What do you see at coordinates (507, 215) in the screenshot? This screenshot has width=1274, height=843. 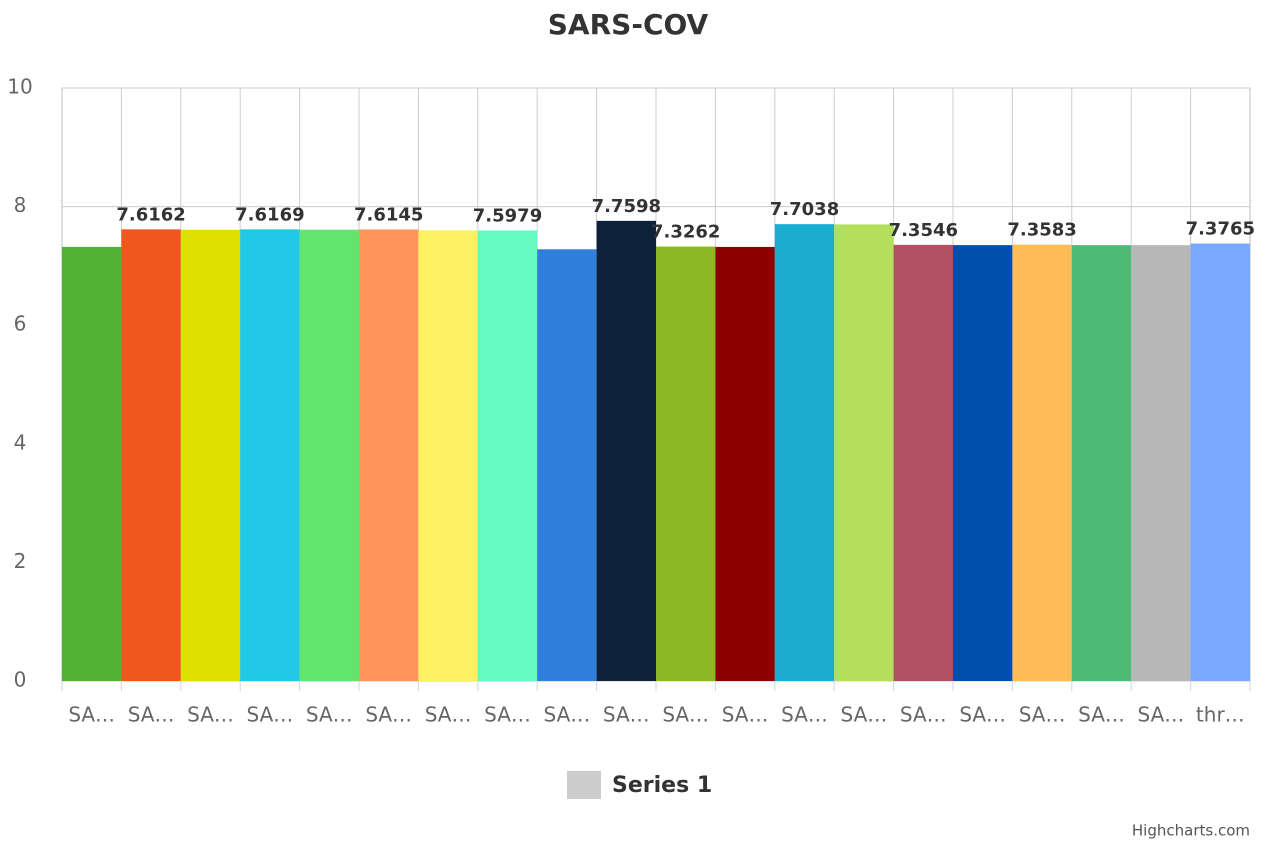 I see `data-label: 7.5979` at bounding box center [507, 215].